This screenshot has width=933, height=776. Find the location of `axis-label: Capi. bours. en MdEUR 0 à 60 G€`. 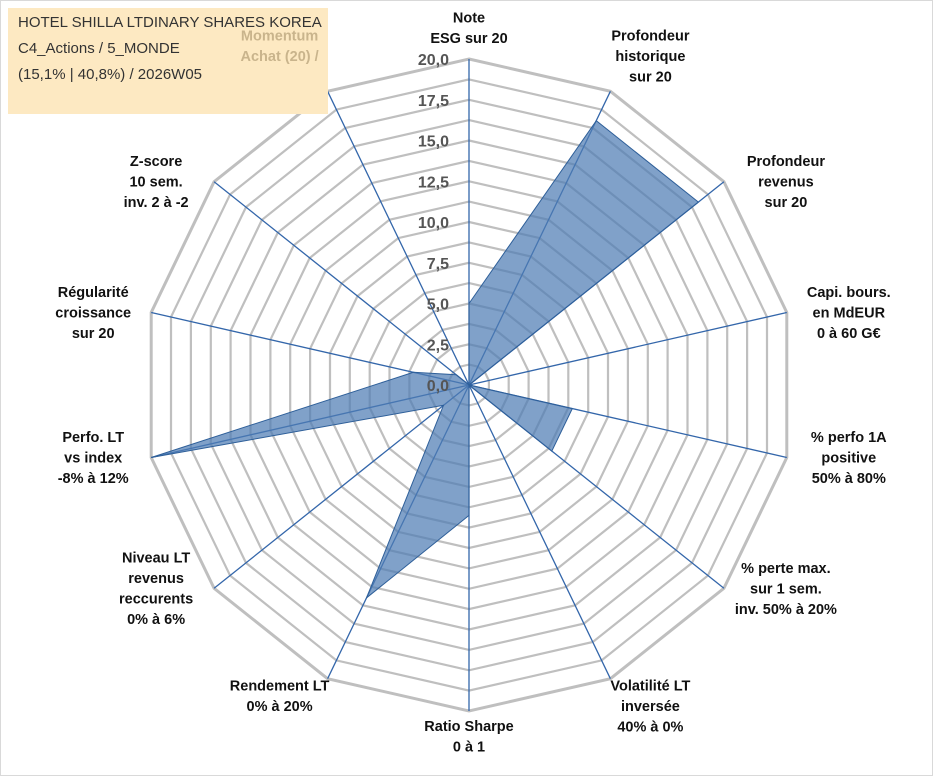

axis-label: Capi. bours. en MdEUR 0 à 60 G€ is located at coordinates (849, 313).